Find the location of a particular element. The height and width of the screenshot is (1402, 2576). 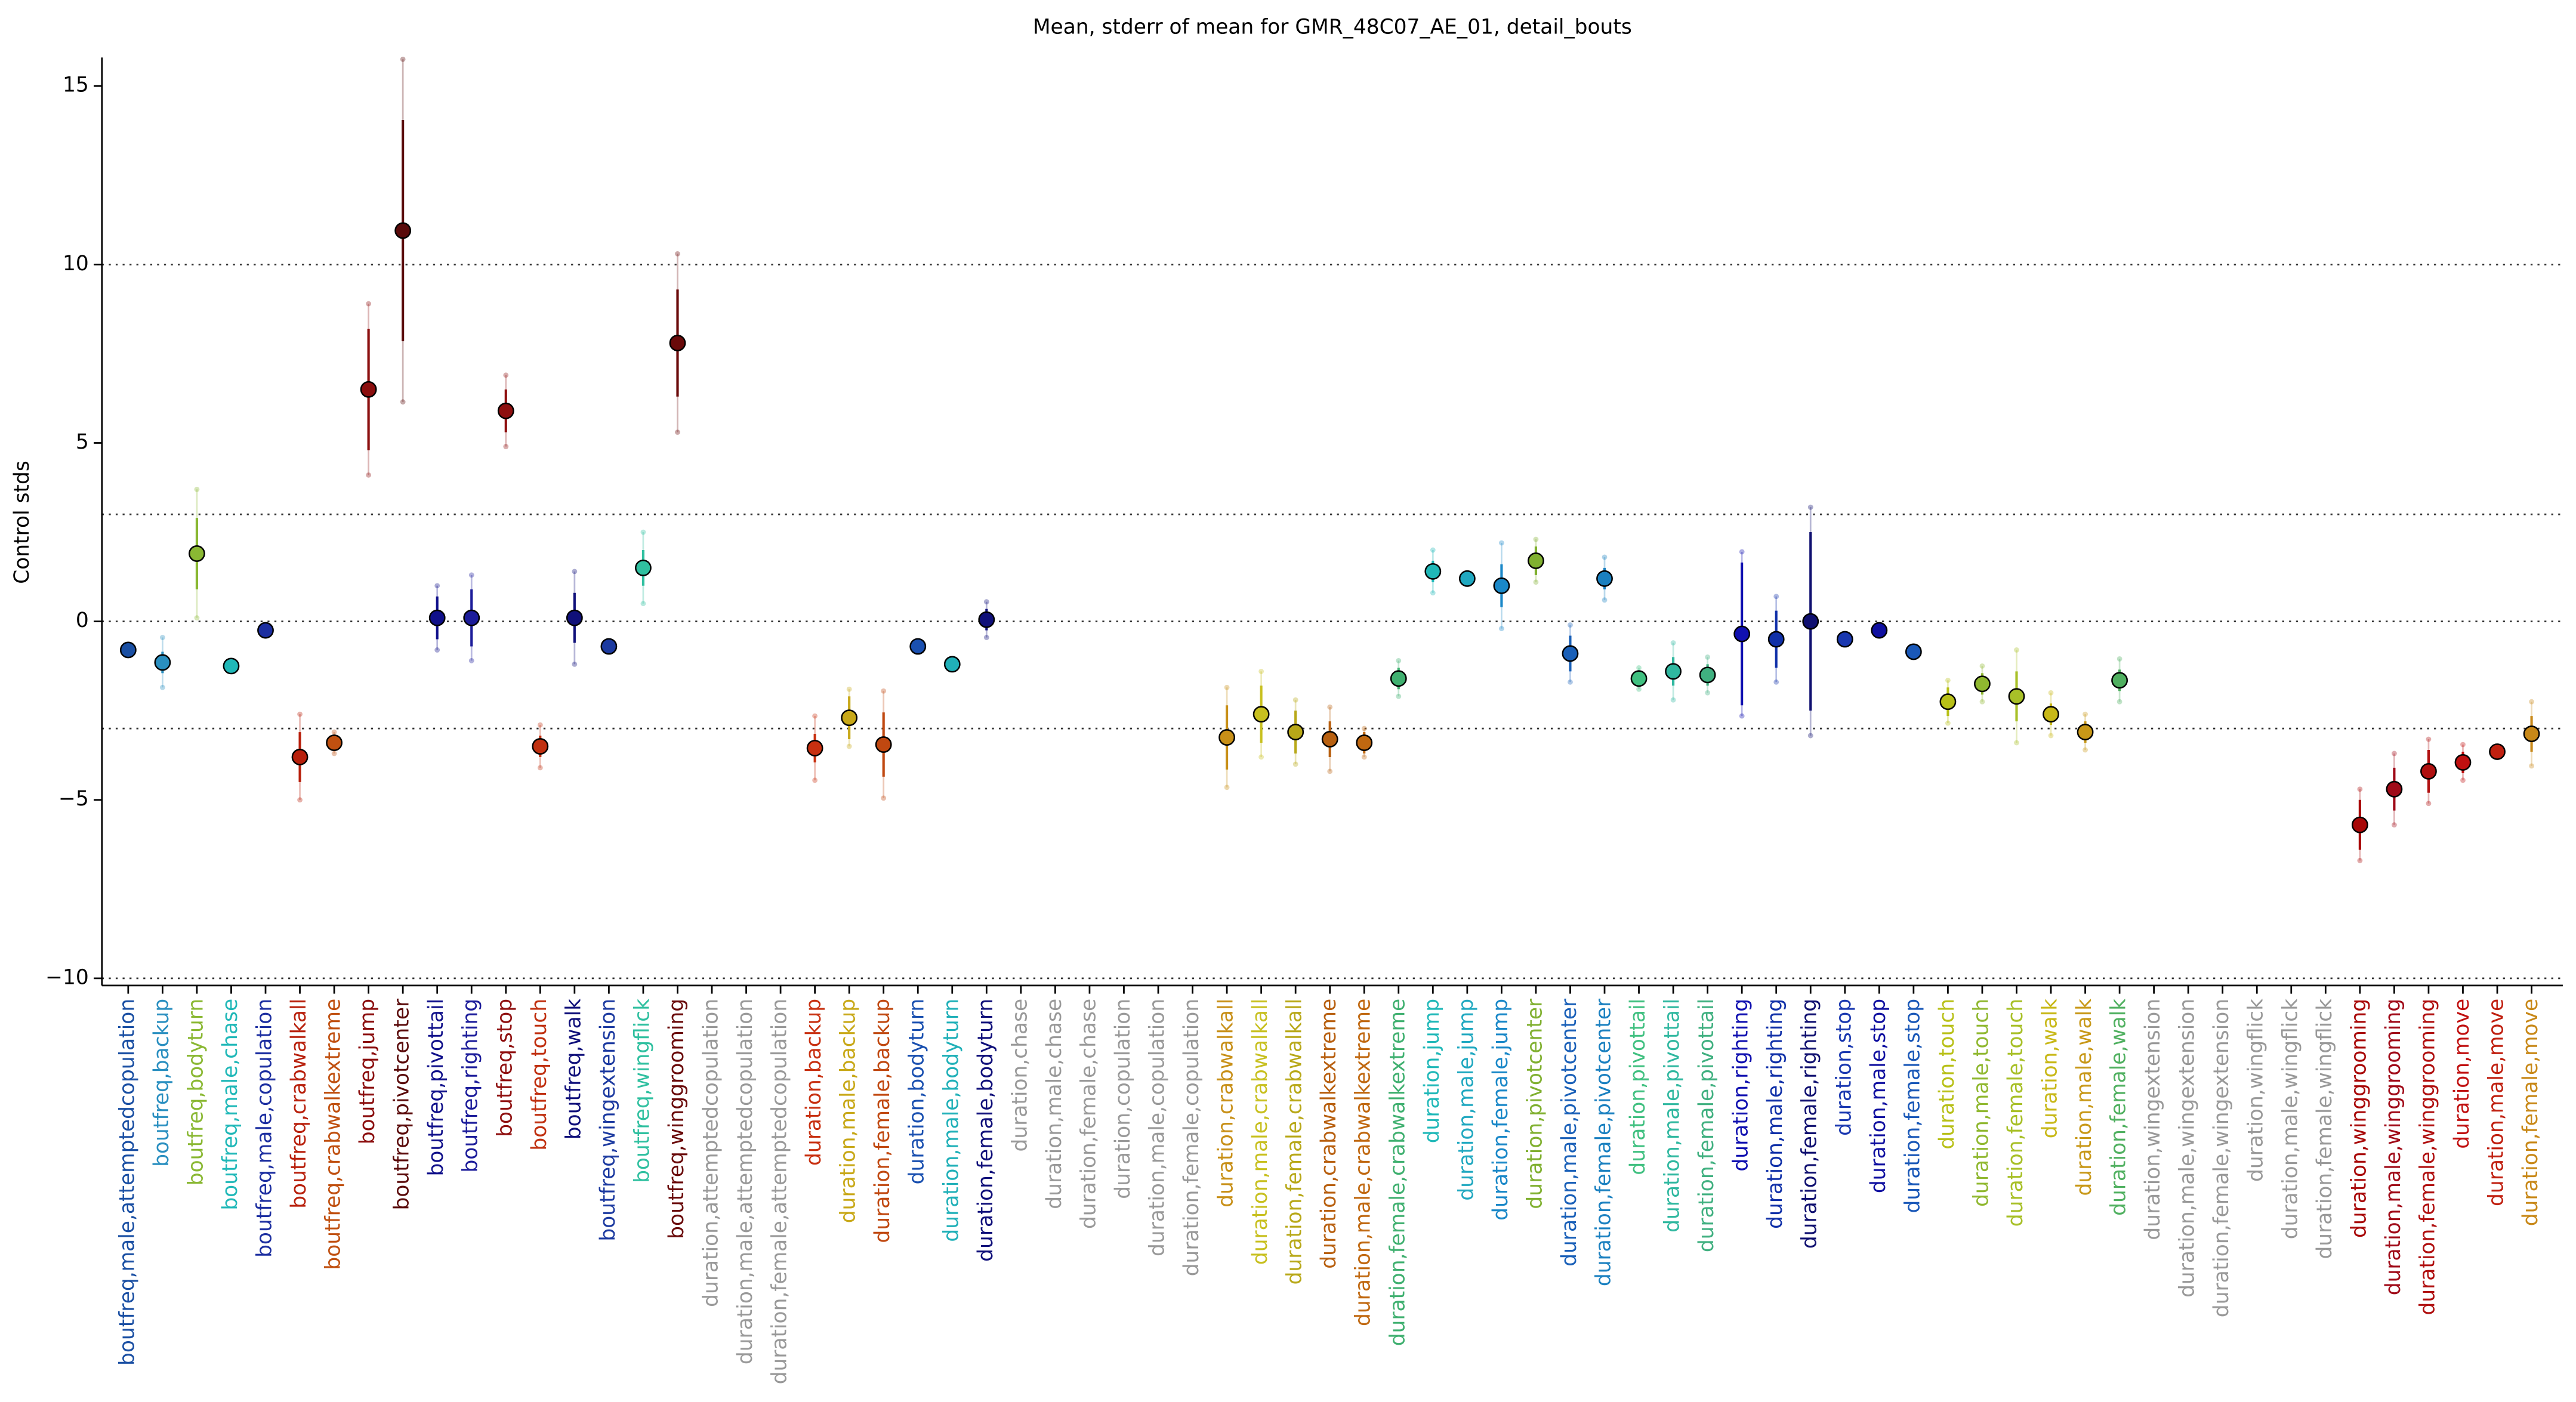

y-tick-label: 0 is located at coordinates (82, 620).